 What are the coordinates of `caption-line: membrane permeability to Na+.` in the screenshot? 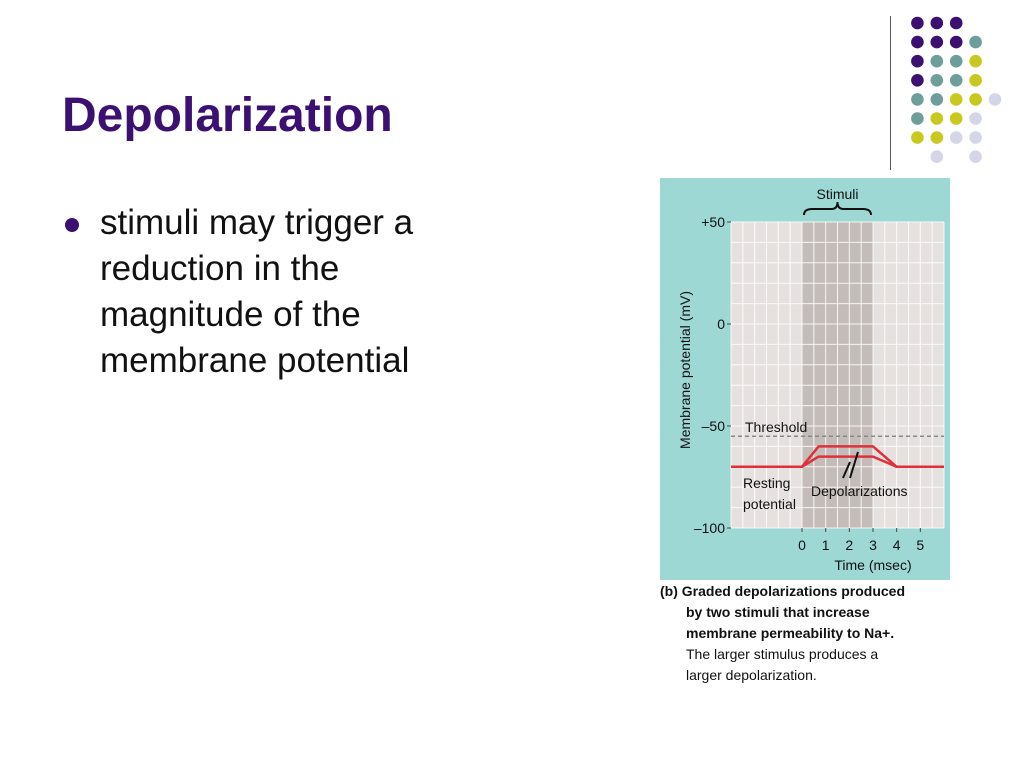 It's located at (790, 633).